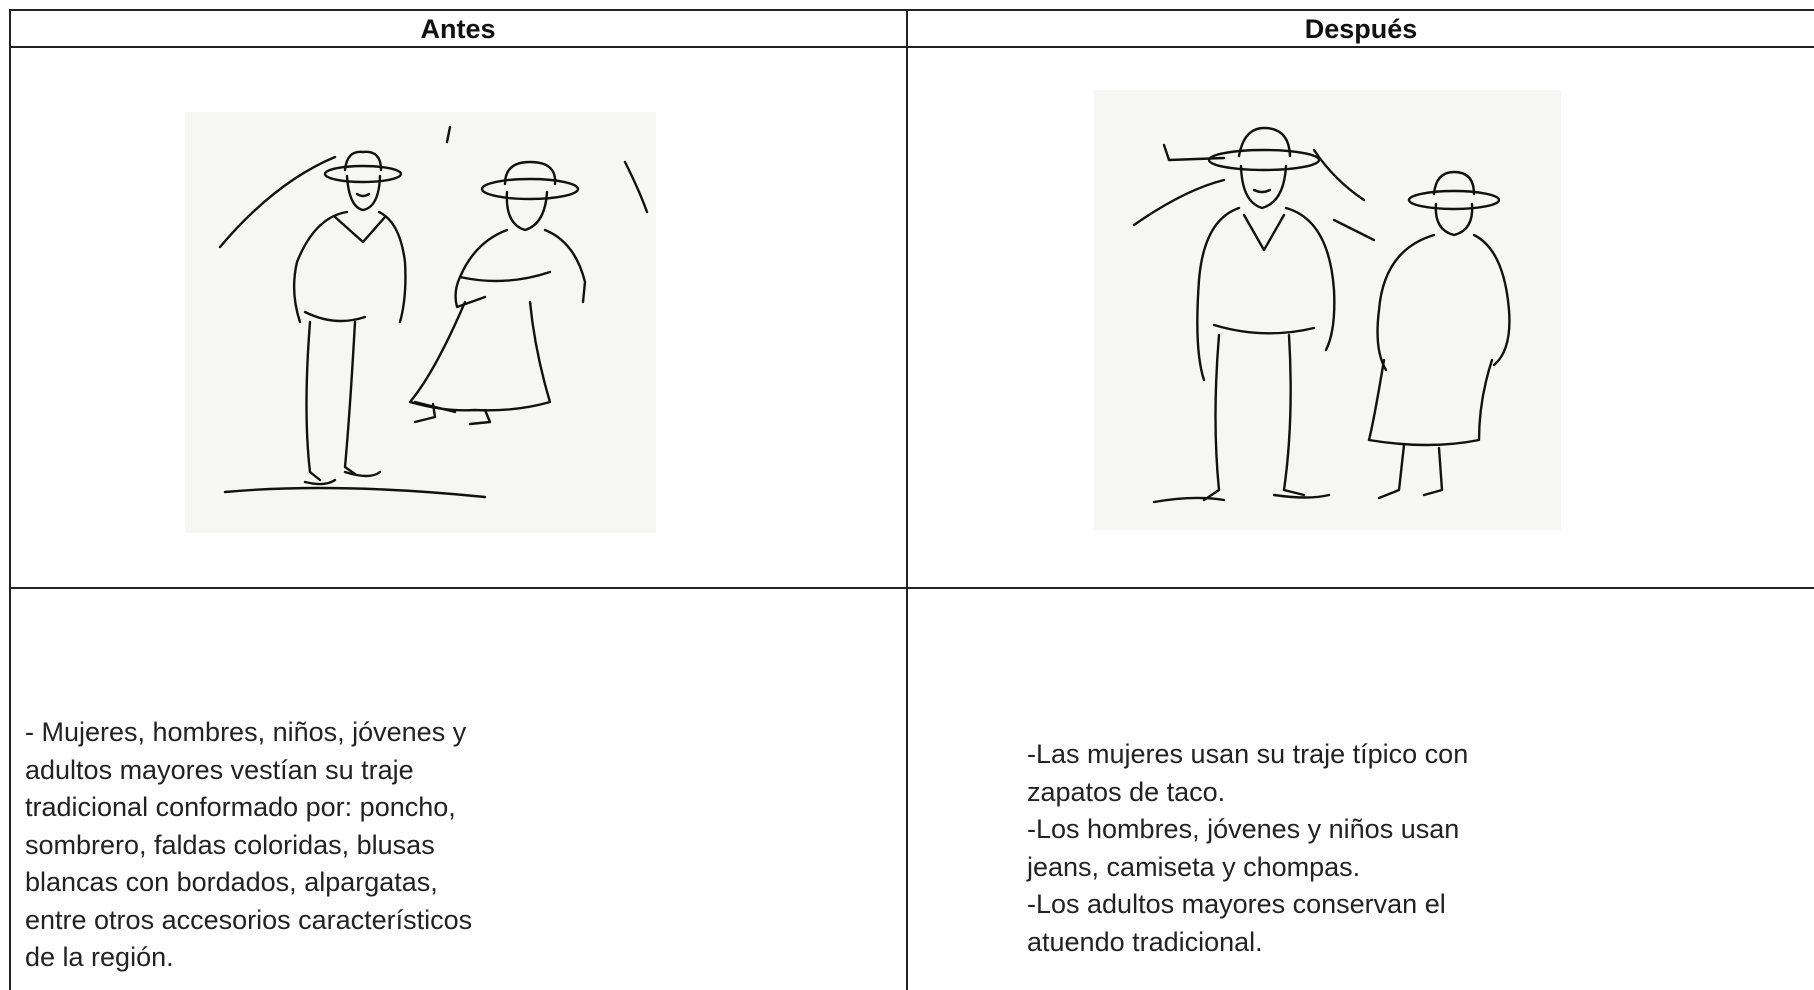 Image resolution: width=1814 pixels, height=990 pixels. Describe the element at coordinates (911, 10) in the screenshot. I see `table-border-top` at that location.